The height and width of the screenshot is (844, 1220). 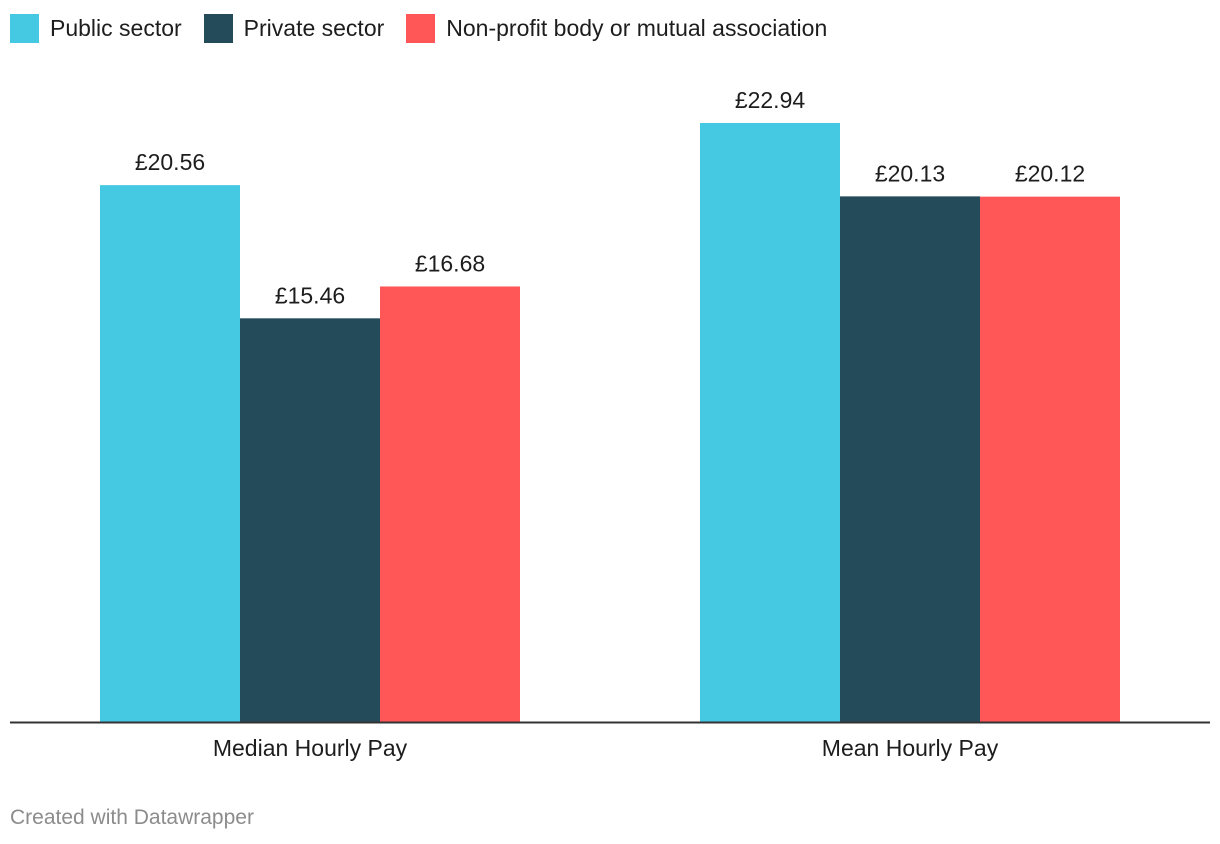 I want to click on legend-label-private-sector: Private sector, so click(x=314, y=28).